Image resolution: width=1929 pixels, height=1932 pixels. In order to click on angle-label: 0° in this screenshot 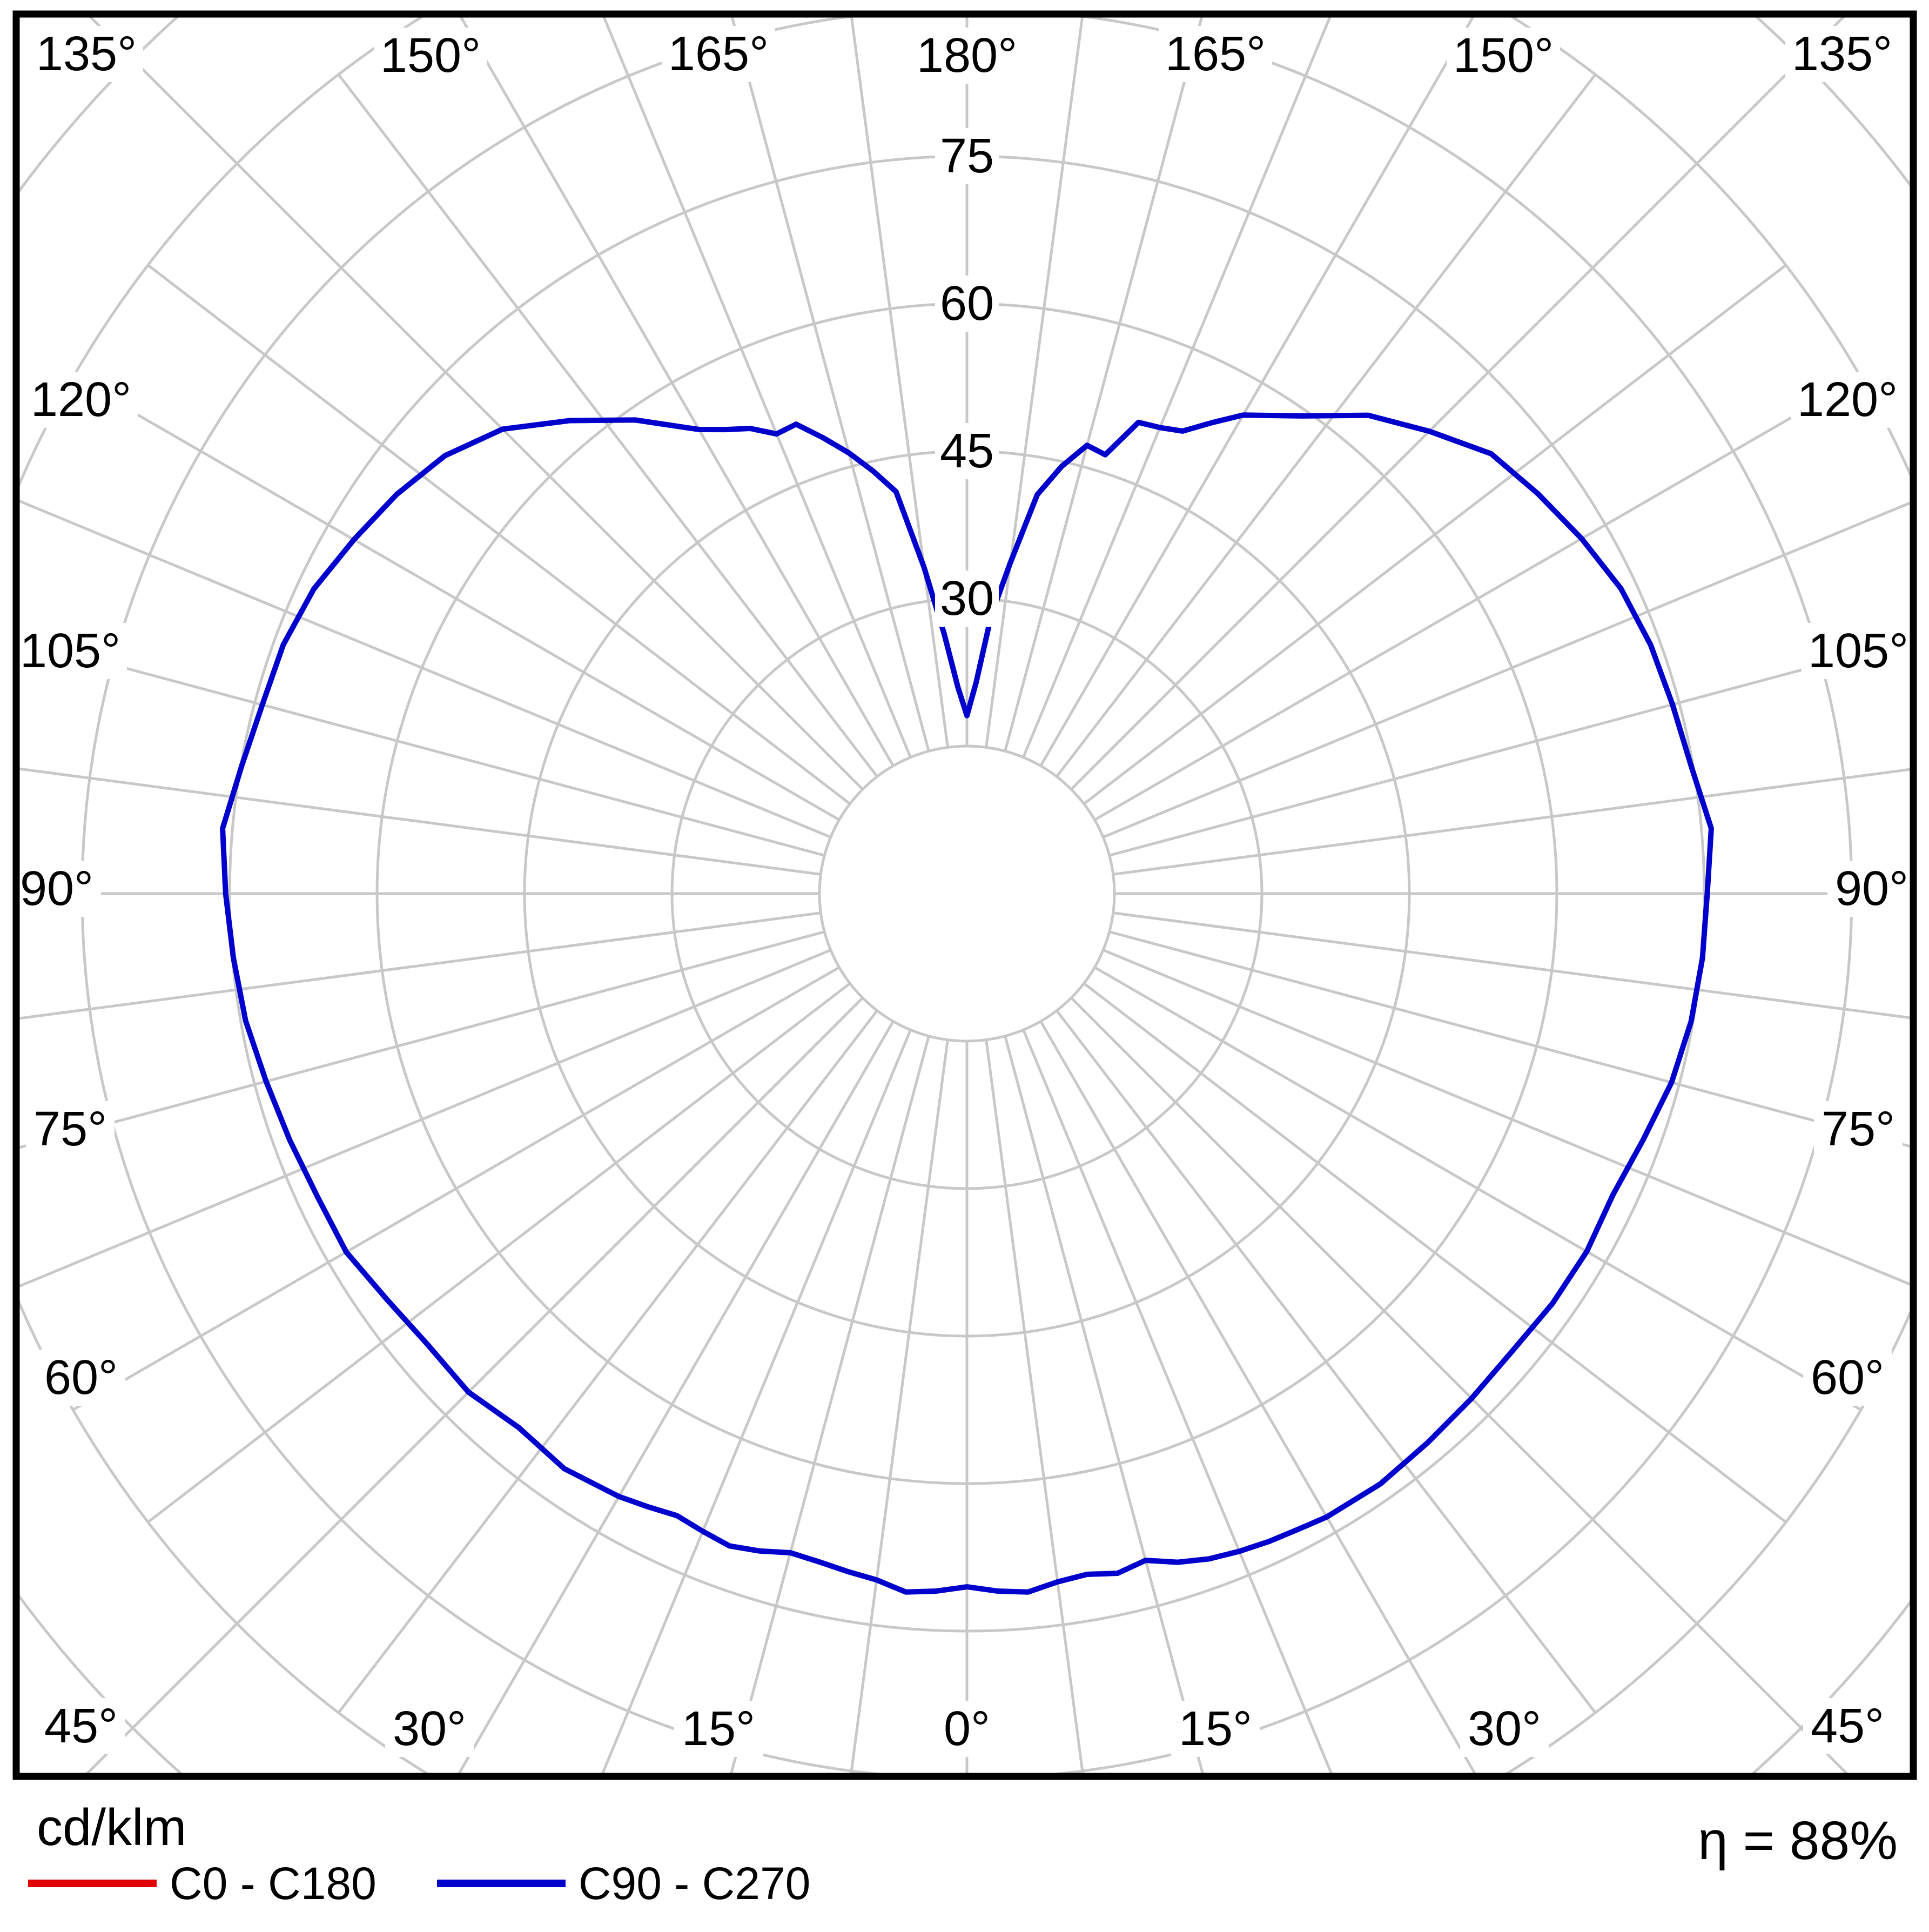, I will do `click(967, 1729)`.